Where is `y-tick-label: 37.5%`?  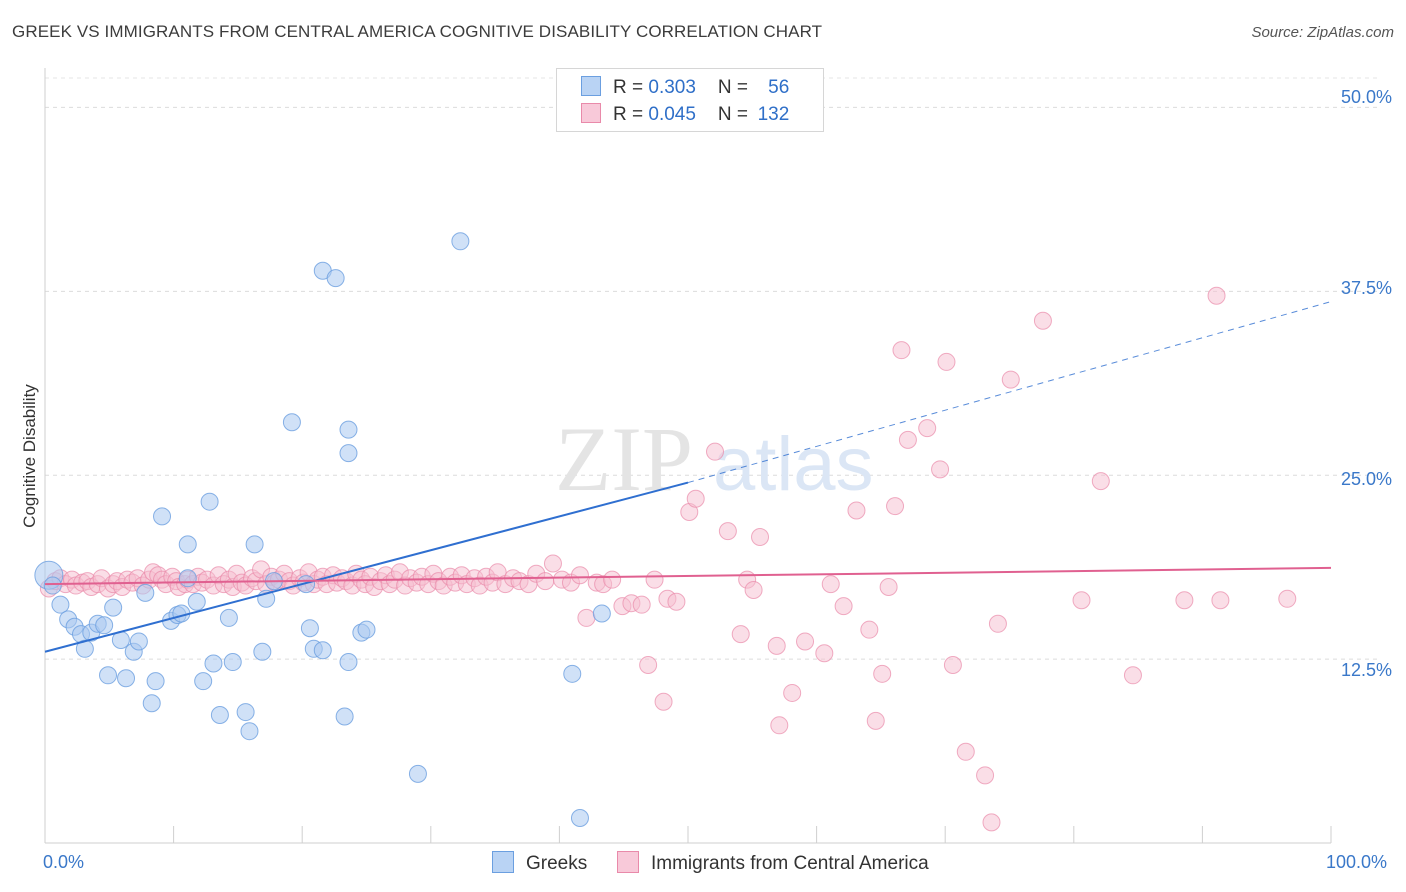
y-tick-label: 37.5% is located at coordinates (1366, 288).